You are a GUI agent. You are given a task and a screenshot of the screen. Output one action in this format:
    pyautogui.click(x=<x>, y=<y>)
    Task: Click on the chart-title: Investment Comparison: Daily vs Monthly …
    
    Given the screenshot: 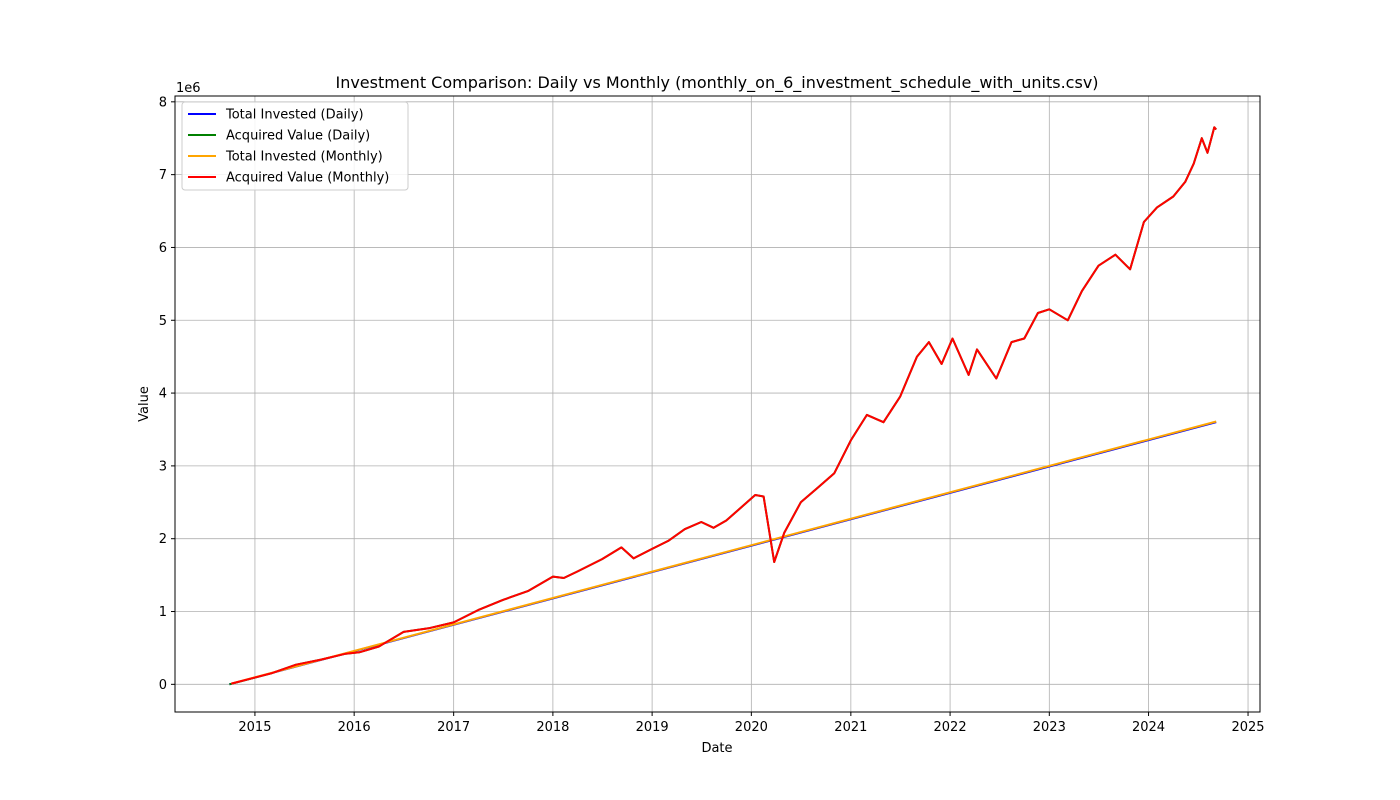 What is the action you would take?
    pyautogui.click(x=716, y=83)
    